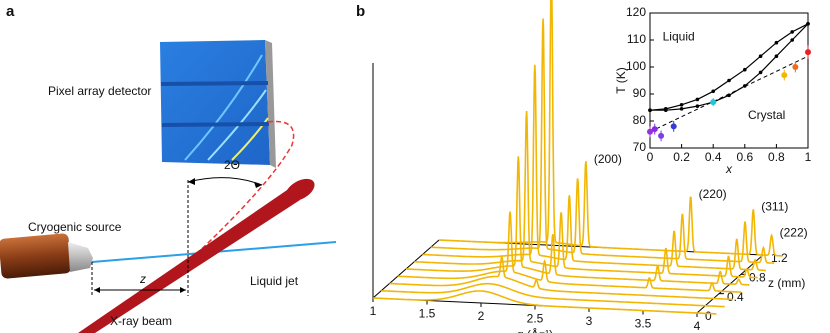  What do you see at coordinates (535, 319) in the screenshot?
I see `x-tick-label: 2.5` at bounding box center [535, 319].